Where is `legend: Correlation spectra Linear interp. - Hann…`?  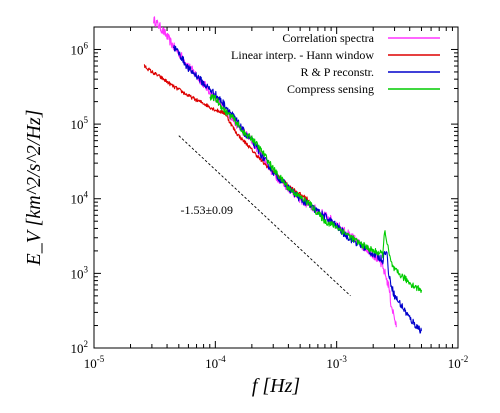
legend: Correlation spectra Linear interp. - Hann… is located at coordinates (335, 63).